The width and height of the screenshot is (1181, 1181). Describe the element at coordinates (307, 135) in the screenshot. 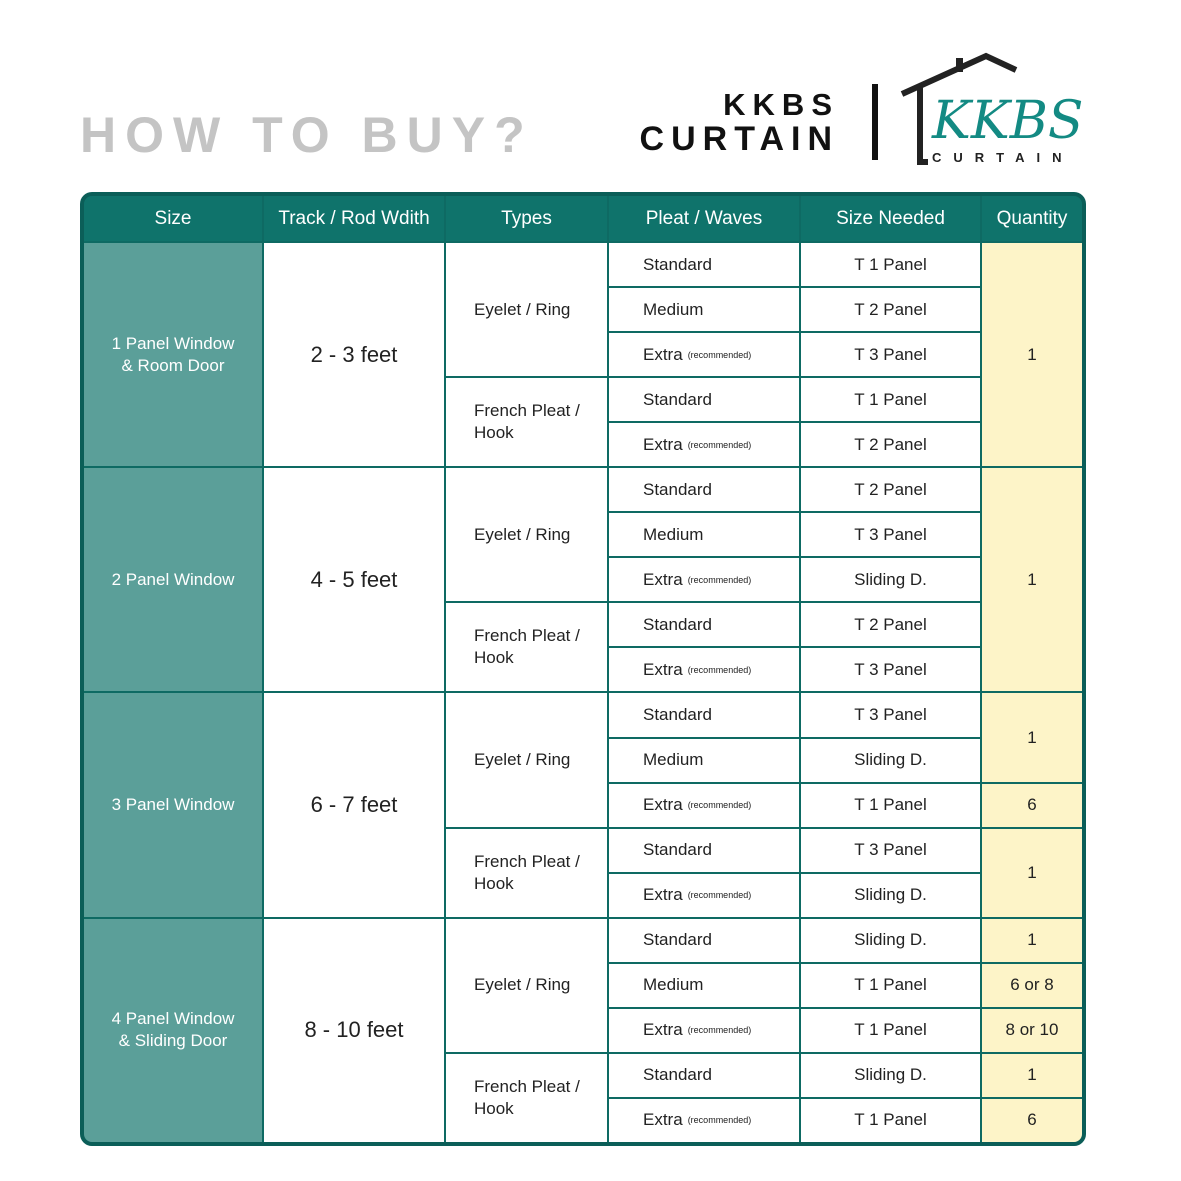

I see `page-title: HOW TO BUY?` at that location.